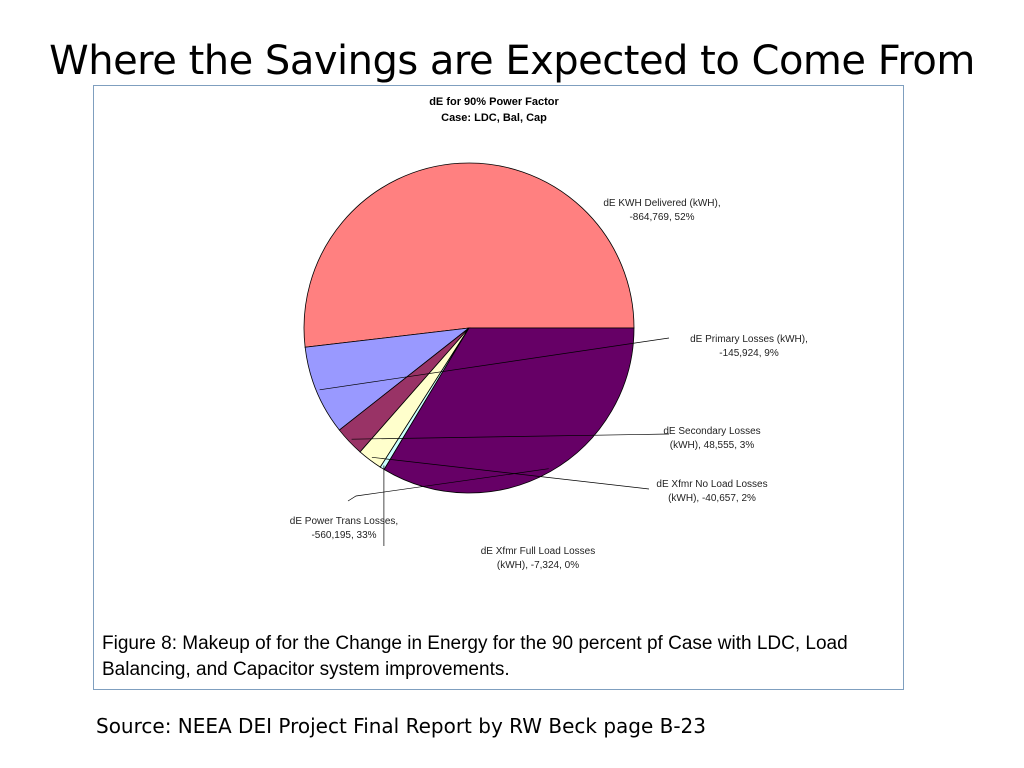 Image resolution: width=1024 pixels, height=768 pixels. What do you see at coordinates (712, 445) in the screenshot?
I see `slice-label-value-2: (kWH), 48,555, 3%` at bounding box center [712, 445].